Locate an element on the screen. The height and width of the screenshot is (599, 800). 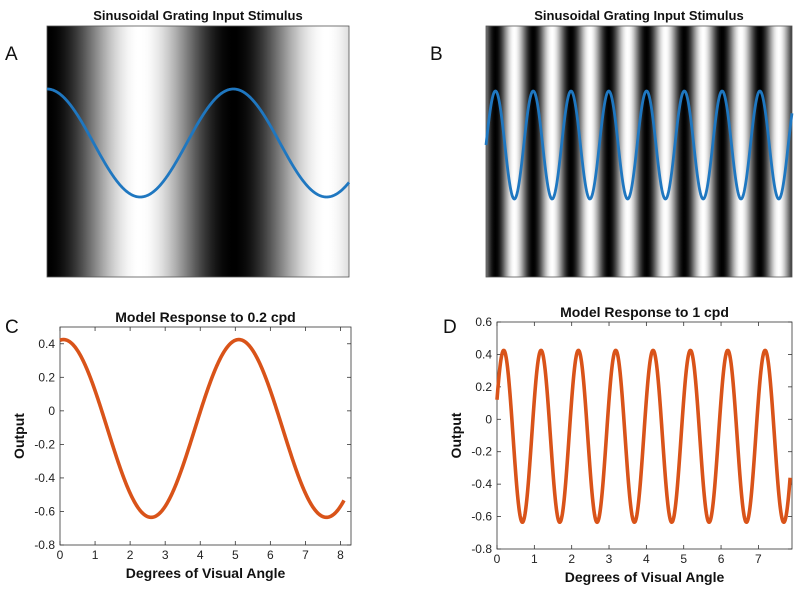
grating-profile-line-A is located at coordinates (198, 143).